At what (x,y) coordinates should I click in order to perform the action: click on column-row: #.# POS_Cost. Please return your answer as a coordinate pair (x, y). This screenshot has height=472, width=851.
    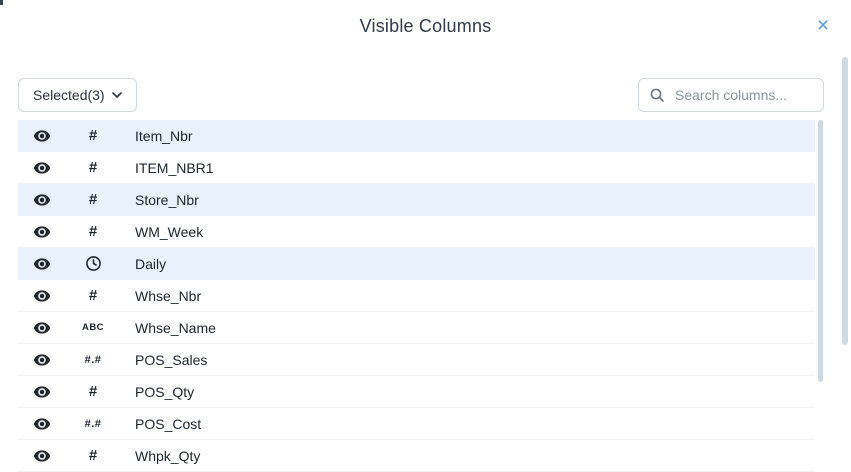
    Looking at the image, I should click on (416, 424).